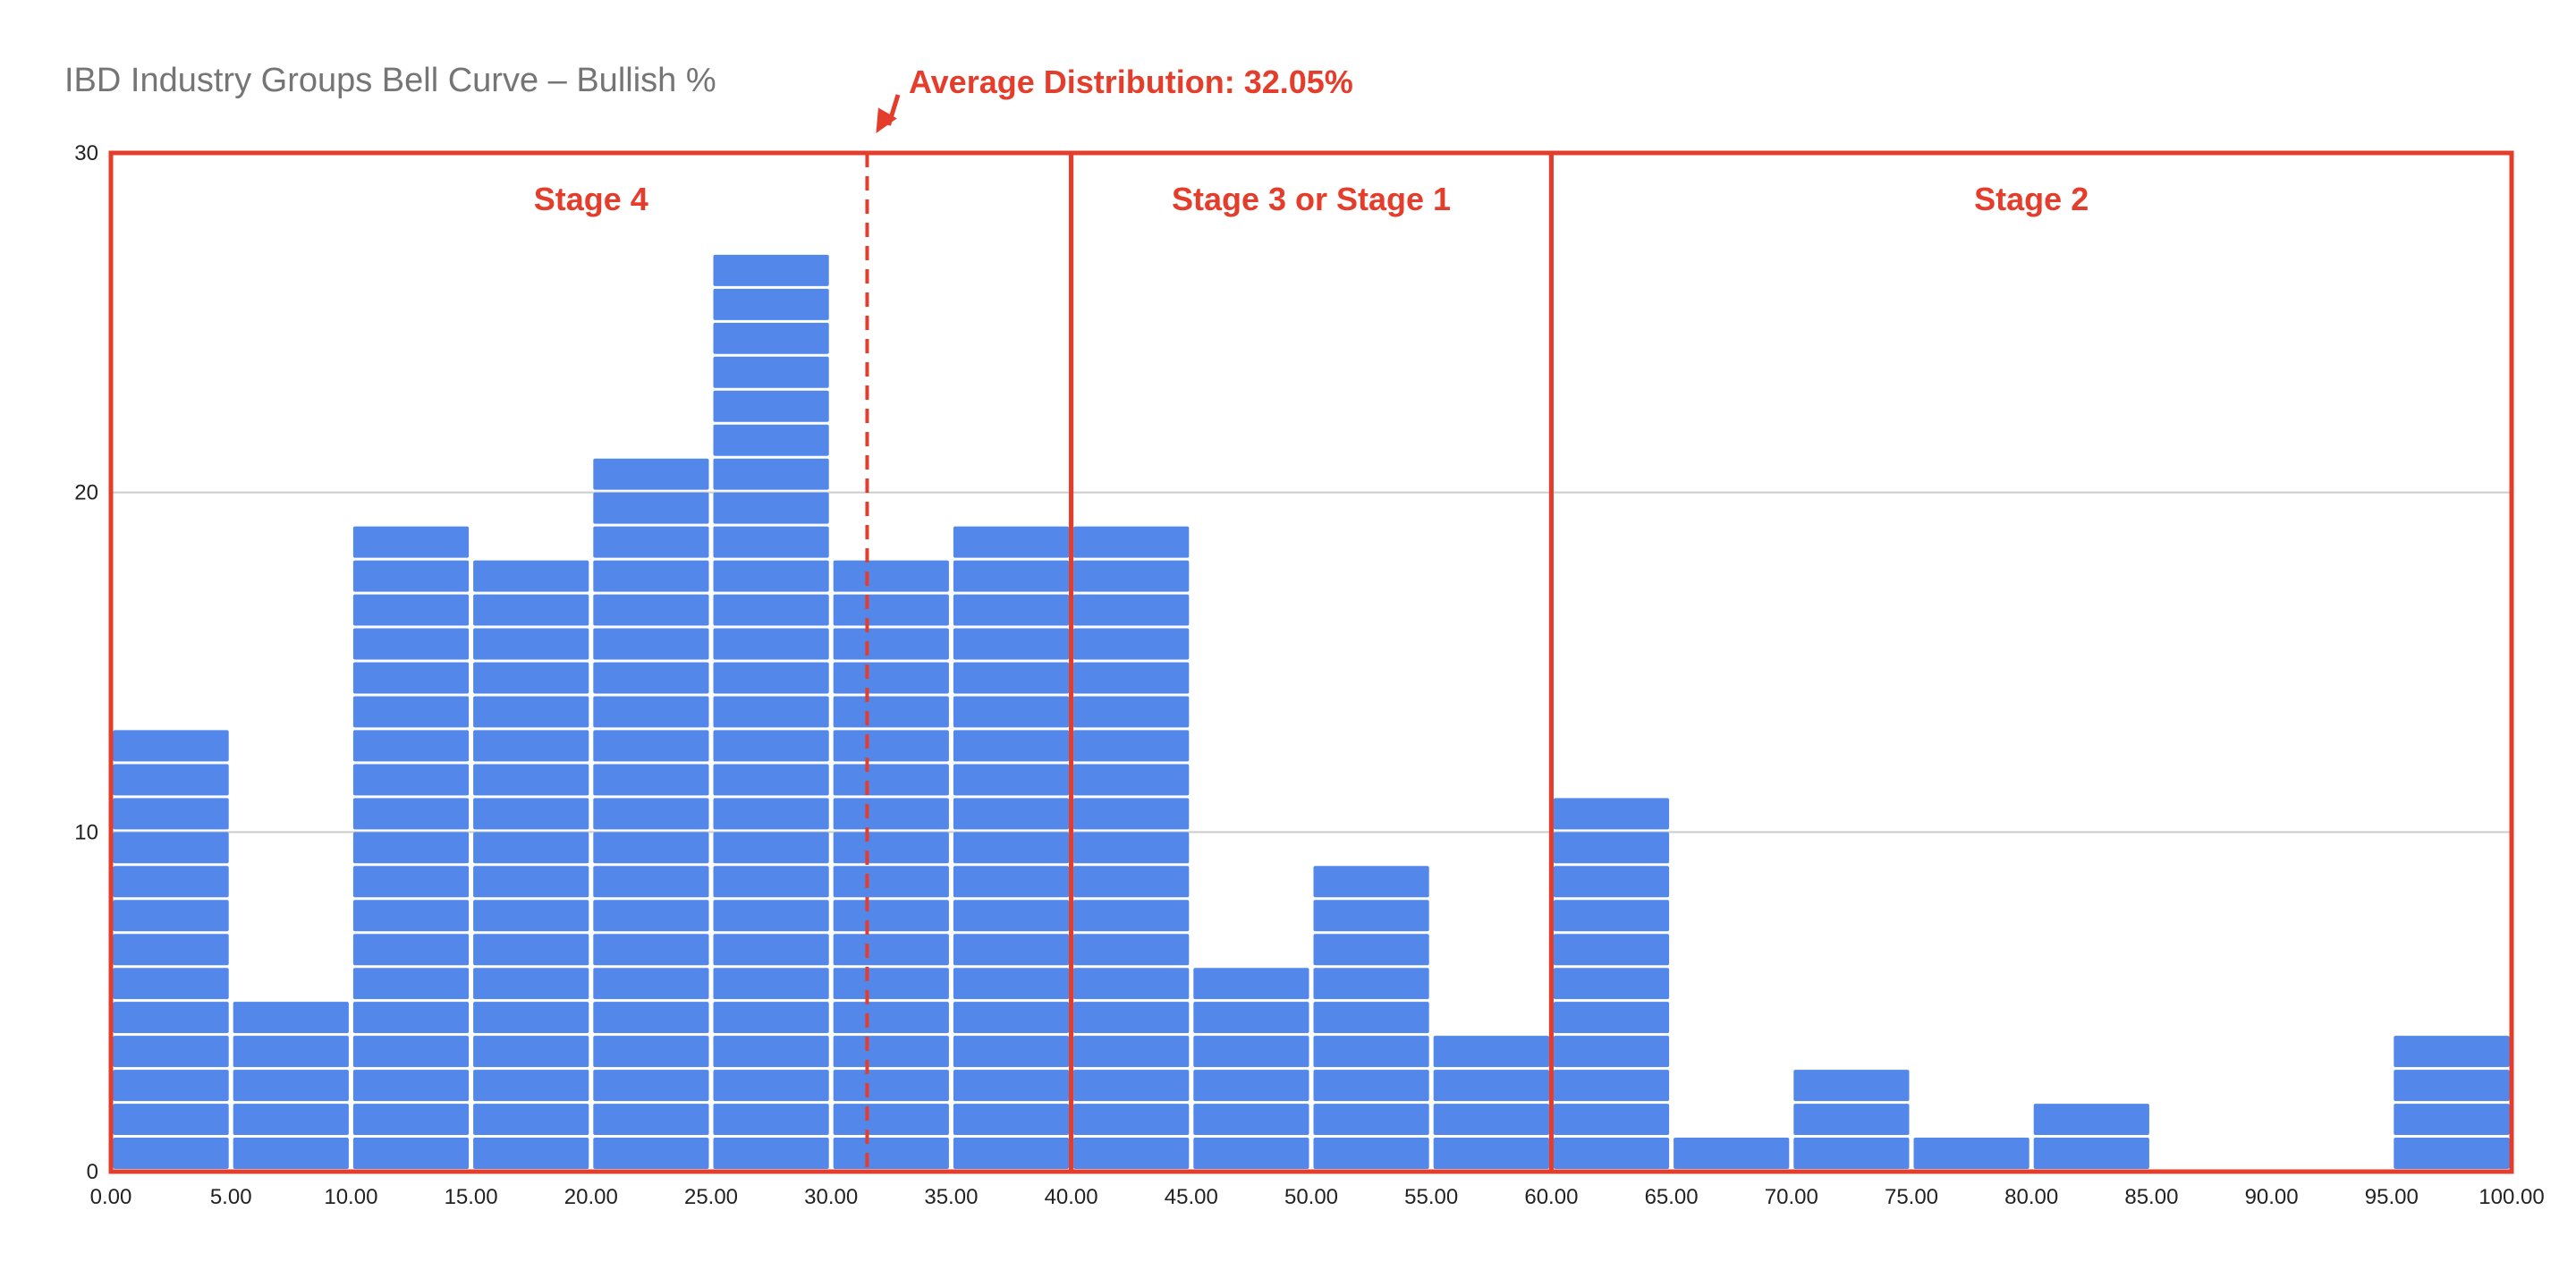 This screenshot has height=1270, width=2576. What do you see at coordinates (1071, 1197) in the screenshot?
I see `x-tick-label: 40.00` at bounding box center [1071, 1197].